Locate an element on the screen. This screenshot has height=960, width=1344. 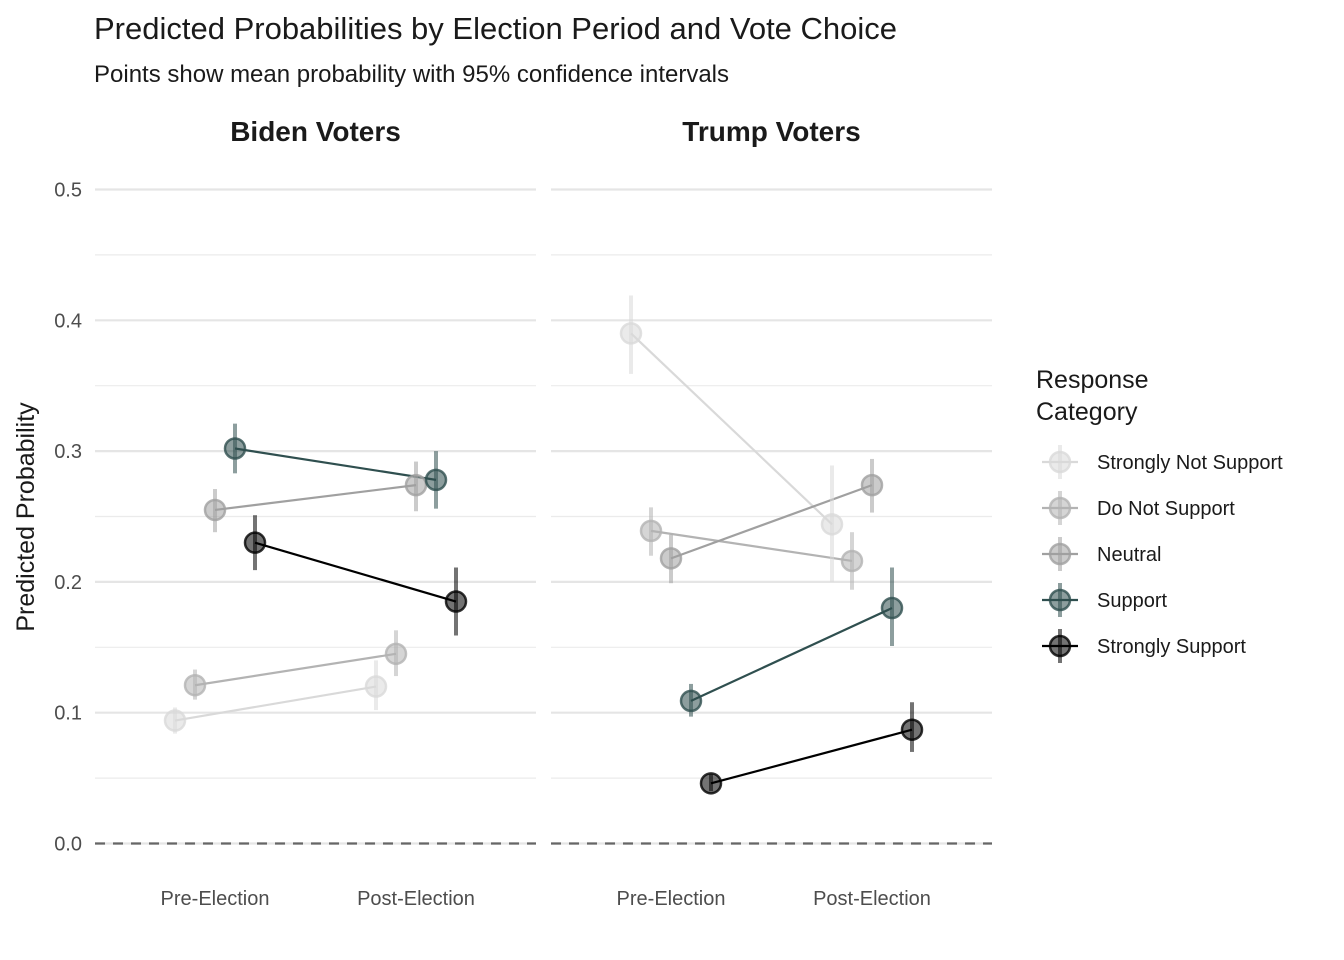
legend-label: Support is located at coordinates (1132, 601).